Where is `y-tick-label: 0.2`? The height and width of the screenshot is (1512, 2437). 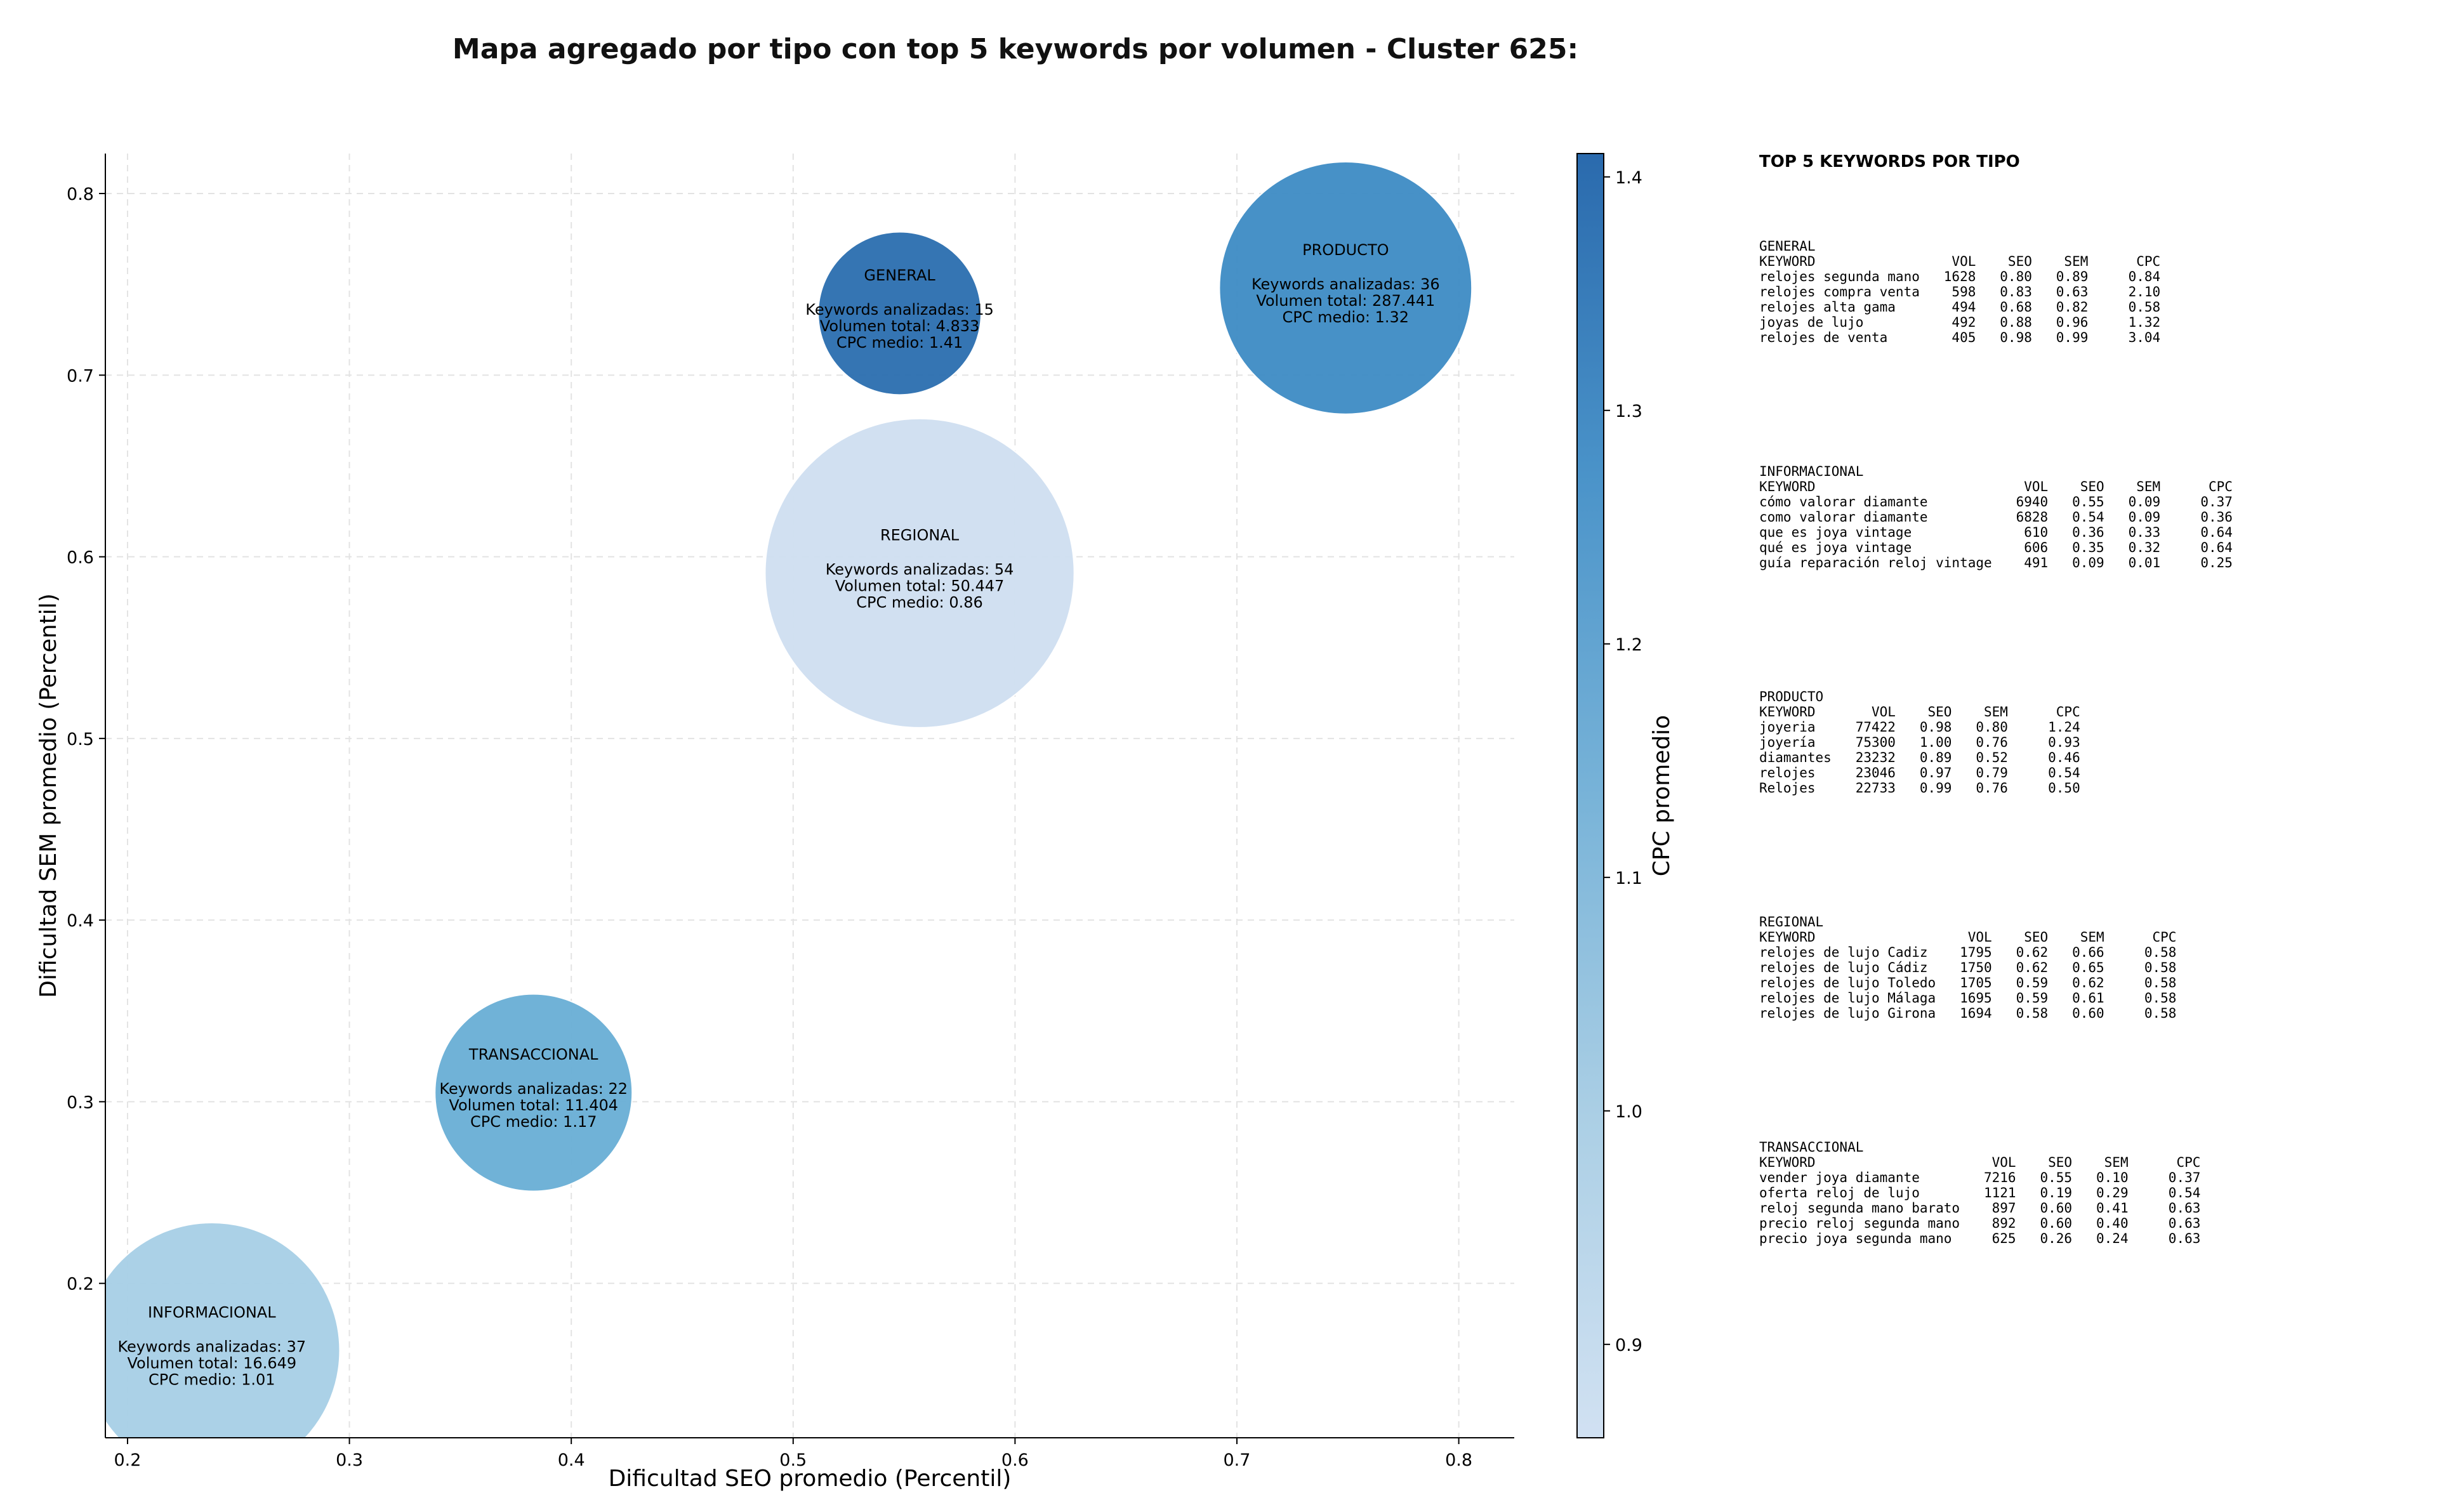
y-tick-label: 0.2 is located at coordinates (80, 1285).